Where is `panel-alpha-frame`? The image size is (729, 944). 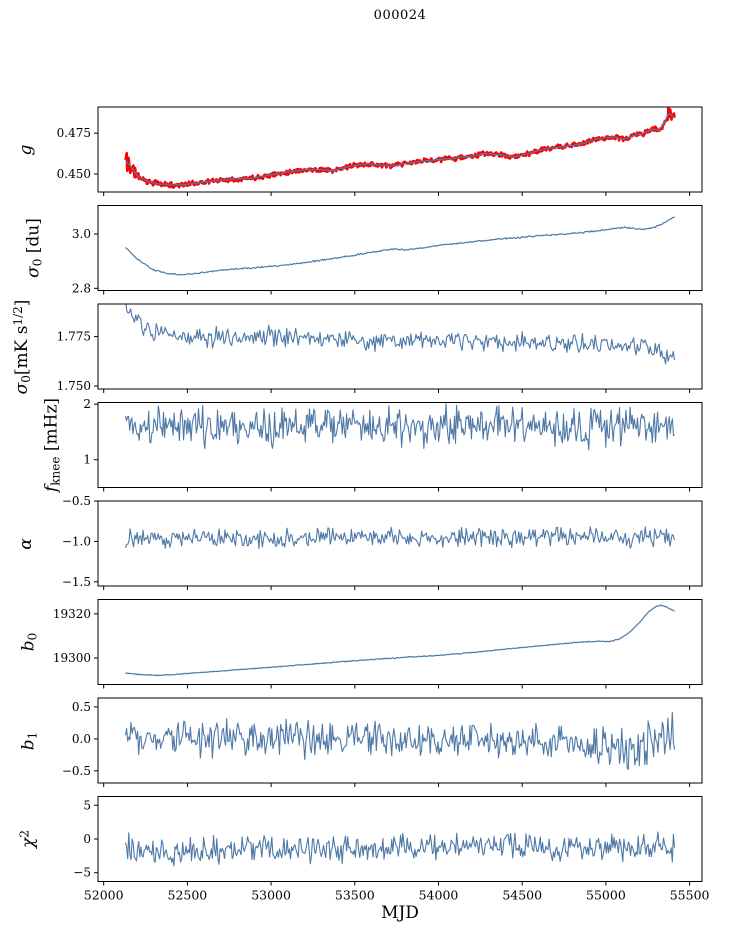 panel-alpha-frame is located at coordinates (400, 543).